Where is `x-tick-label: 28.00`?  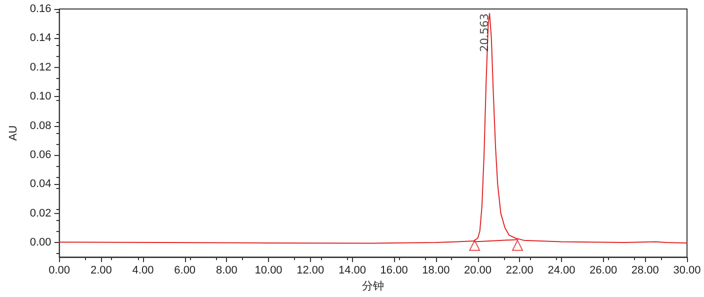
x-tick-label: 28.00 is located at coordinates (645, 270).